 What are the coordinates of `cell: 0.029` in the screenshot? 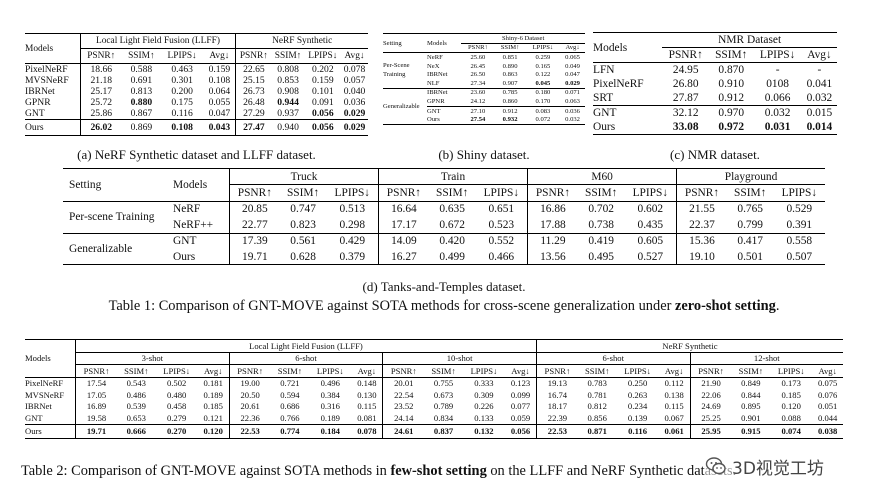 It's located at (354, 127).